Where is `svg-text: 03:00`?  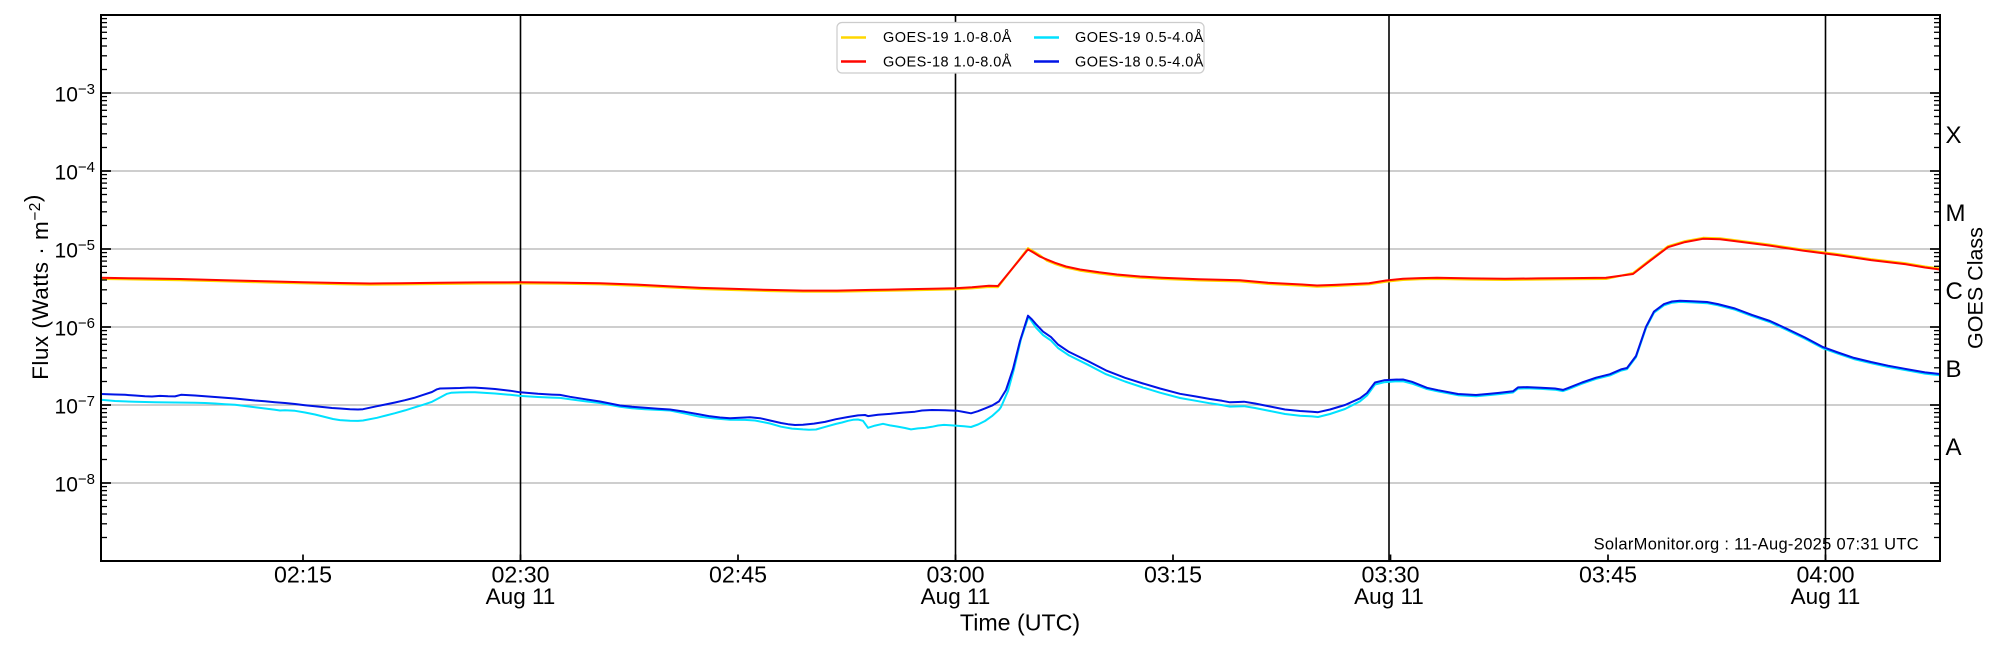 svg-text: 03:00 is located at coordinates (955, 575).